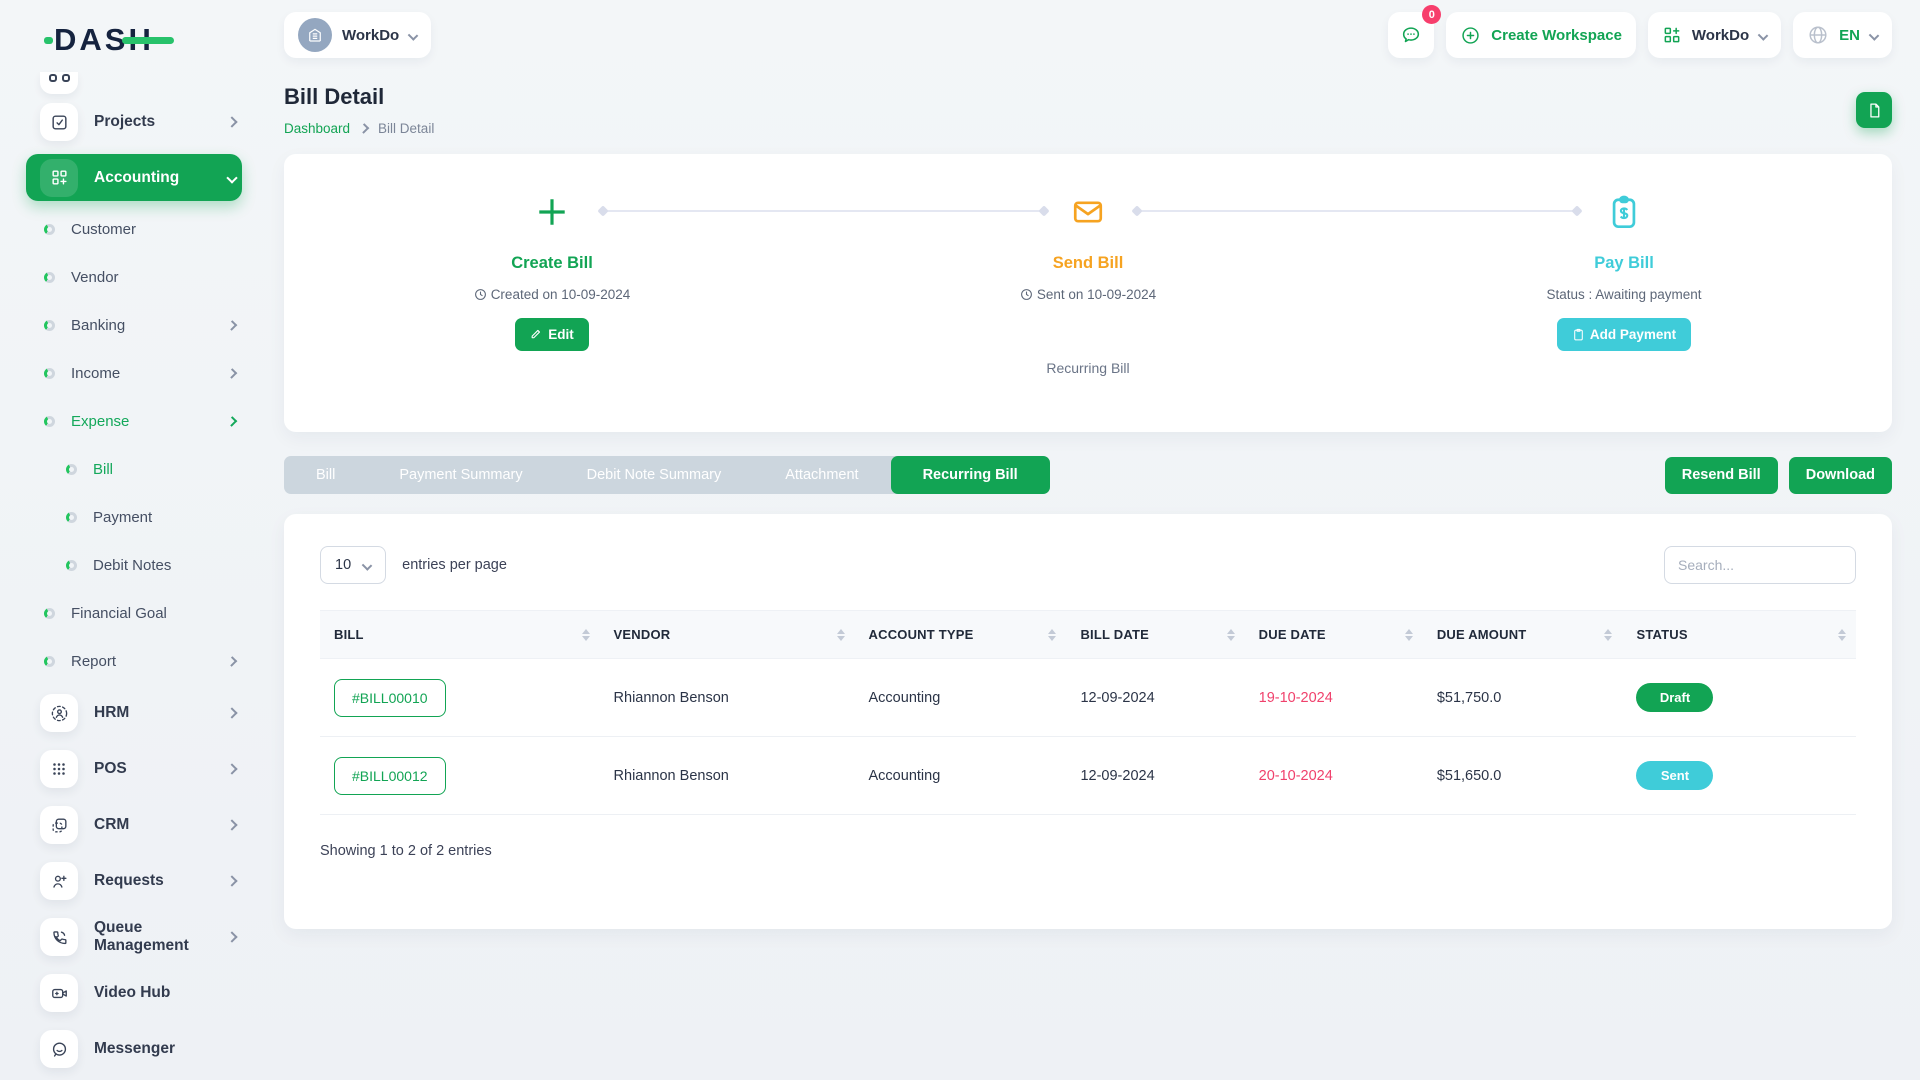 This screenshot has height=1080, width=1920. I want to click on resend-bill-button: Resend Bill, so click(1721, 475).